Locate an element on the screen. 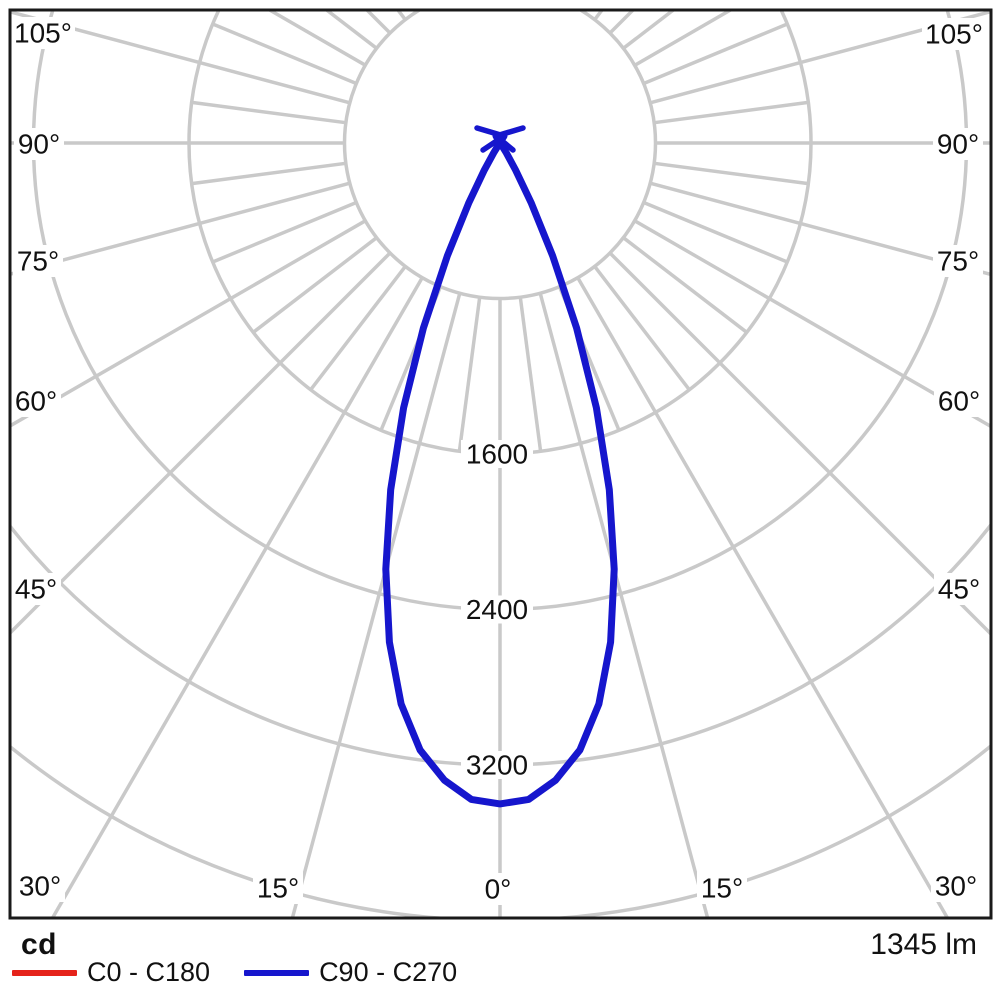 Image resolution: width=1000 pixels, height=1000 pixels. legend-item-c90-c270: C90 - C270 is located at coordinates (350, 972).